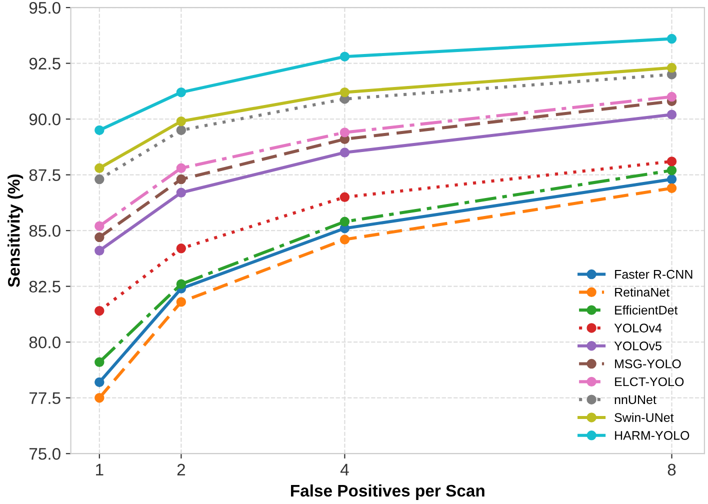 Image resolution: width=708 pixels, height=504 pixels. Describe the element at coordinates (652, 435) in the screenshot. I see `legend-label: HARM-YOLO` at that location.